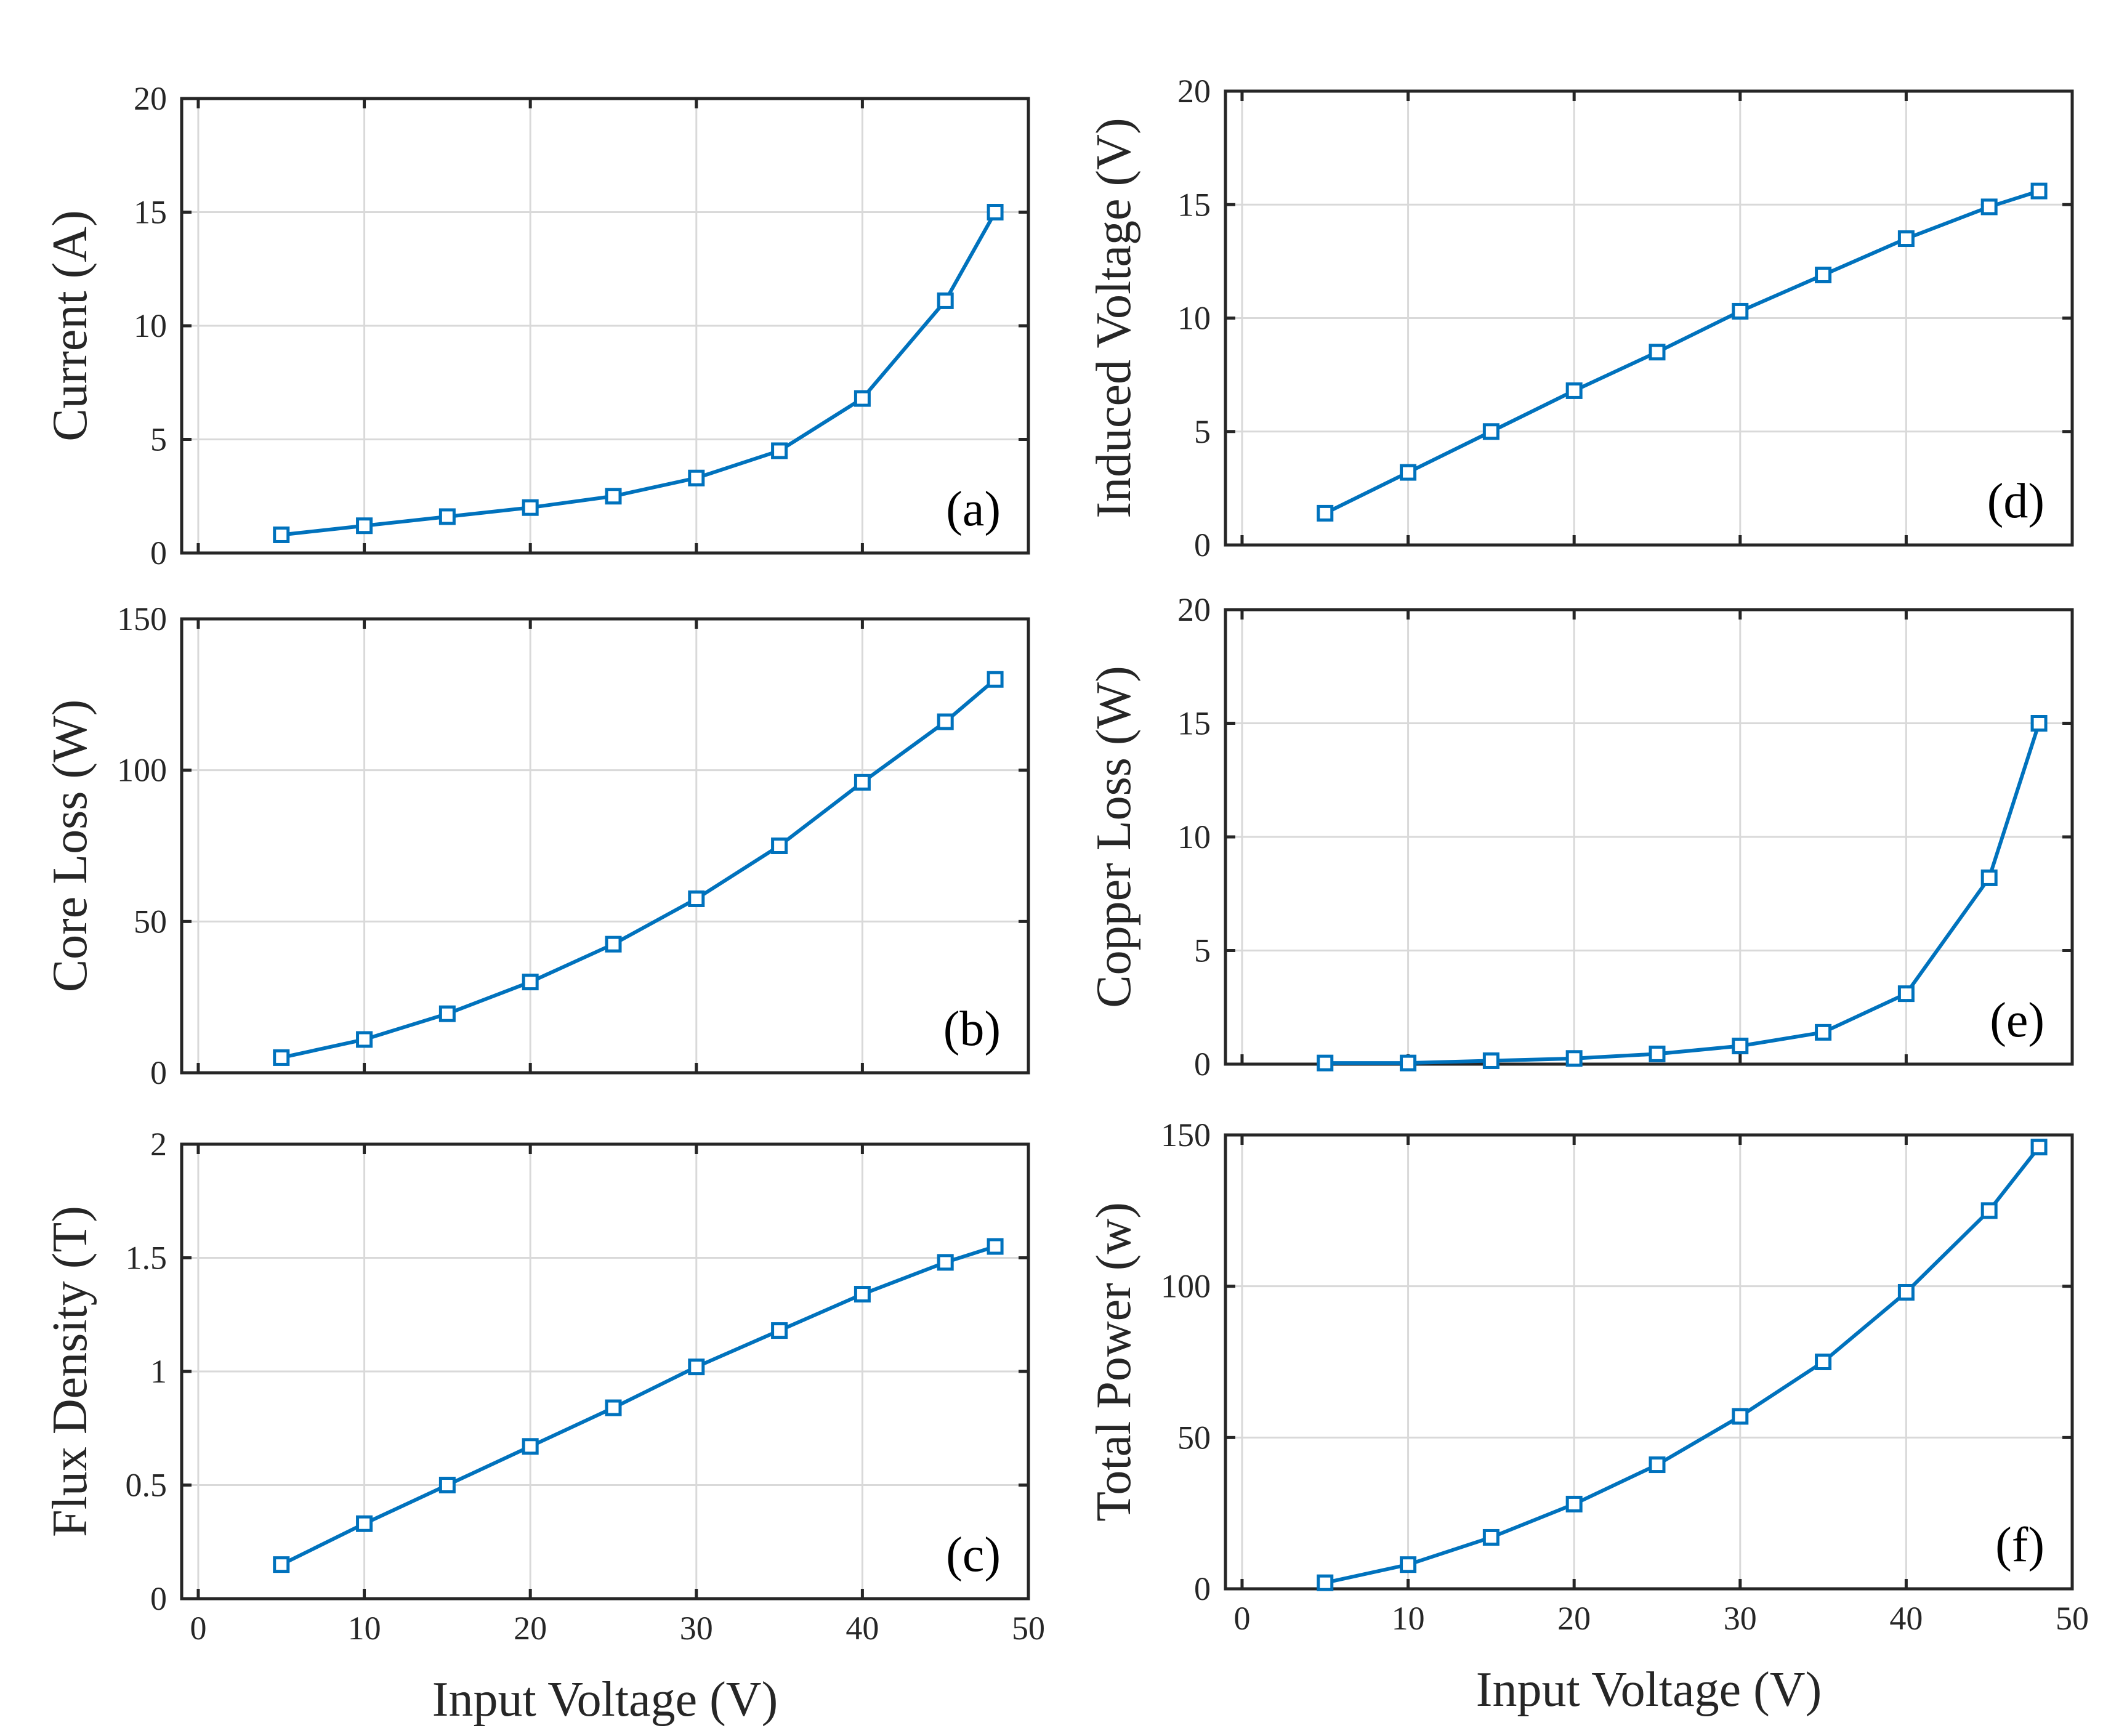 The image size is (2103, 1736). What do you see at coordinates (1114, 1362) in the screenshot?
I see `y-axis-label: Total Power (w)` at bounding box center [1114, 1362].